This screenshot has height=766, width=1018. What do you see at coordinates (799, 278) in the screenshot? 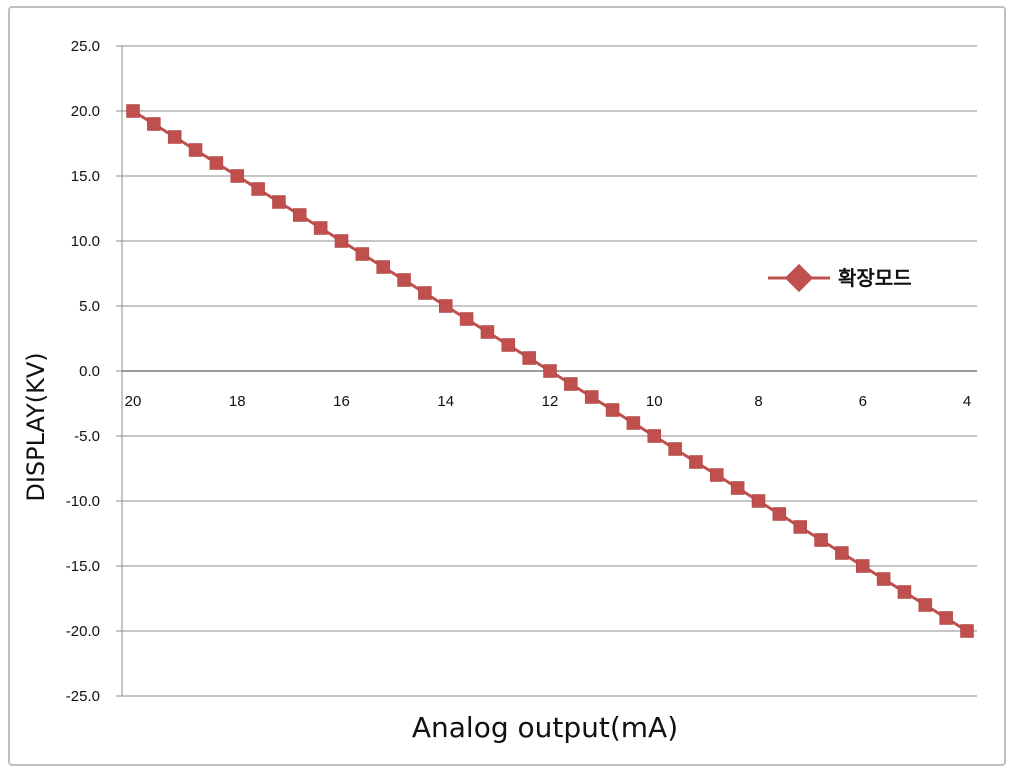
I see `legend-marker-diamond` at bounding box center [799, 278].